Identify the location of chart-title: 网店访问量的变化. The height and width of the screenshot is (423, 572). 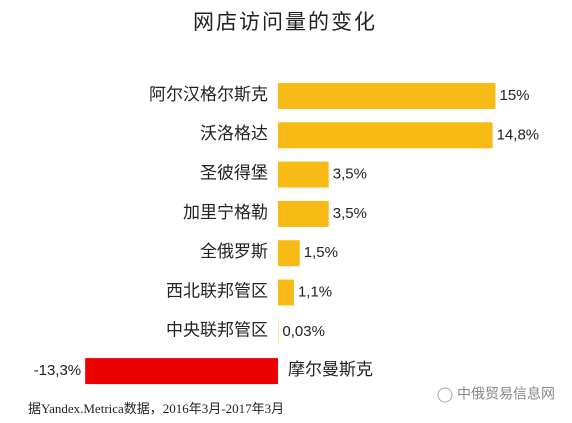
(285, 22).